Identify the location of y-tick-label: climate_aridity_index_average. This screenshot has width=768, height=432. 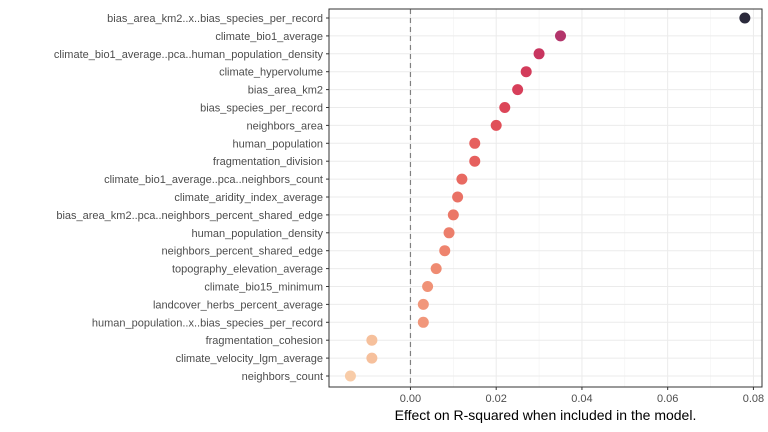
(248, 198).